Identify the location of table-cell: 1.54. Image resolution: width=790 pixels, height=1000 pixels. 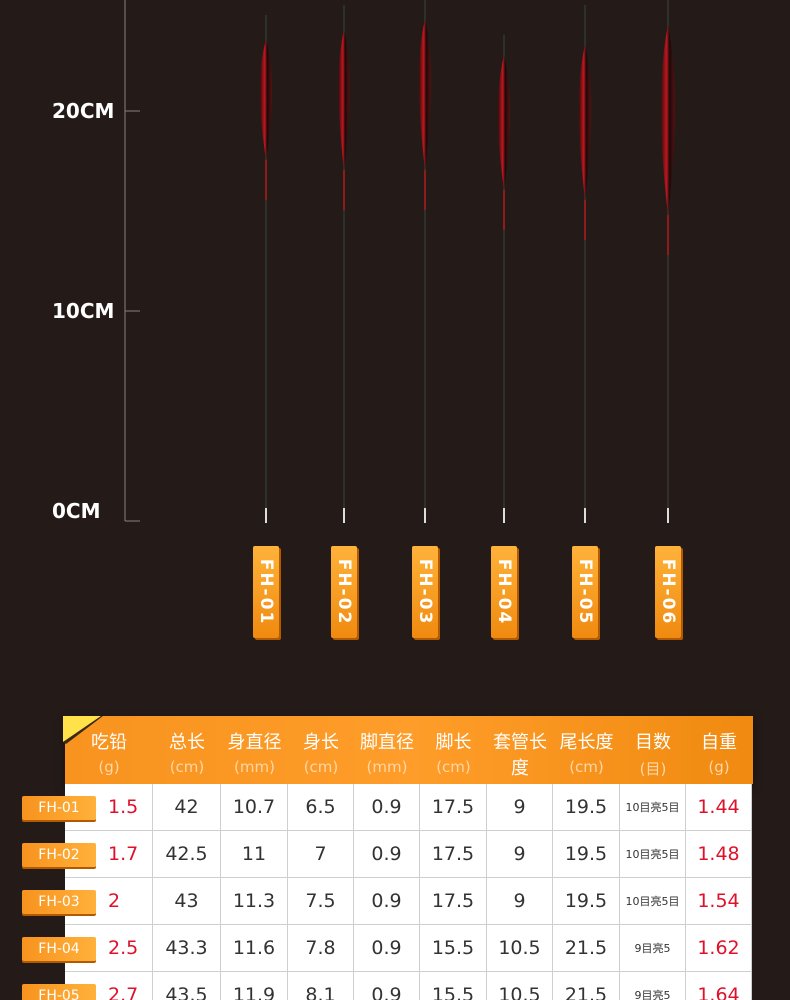
(719, 901).